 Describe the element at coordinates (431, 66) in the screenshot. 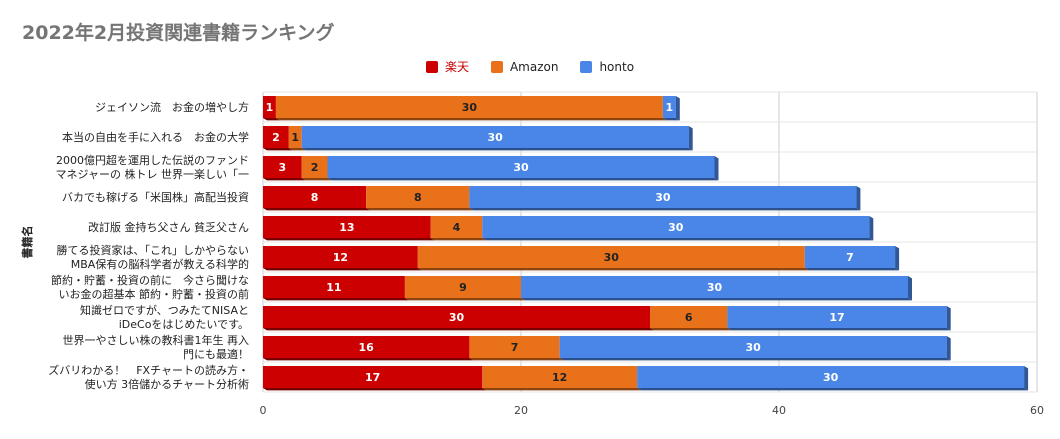

I see `legend-swatch-rakuten` at that location.